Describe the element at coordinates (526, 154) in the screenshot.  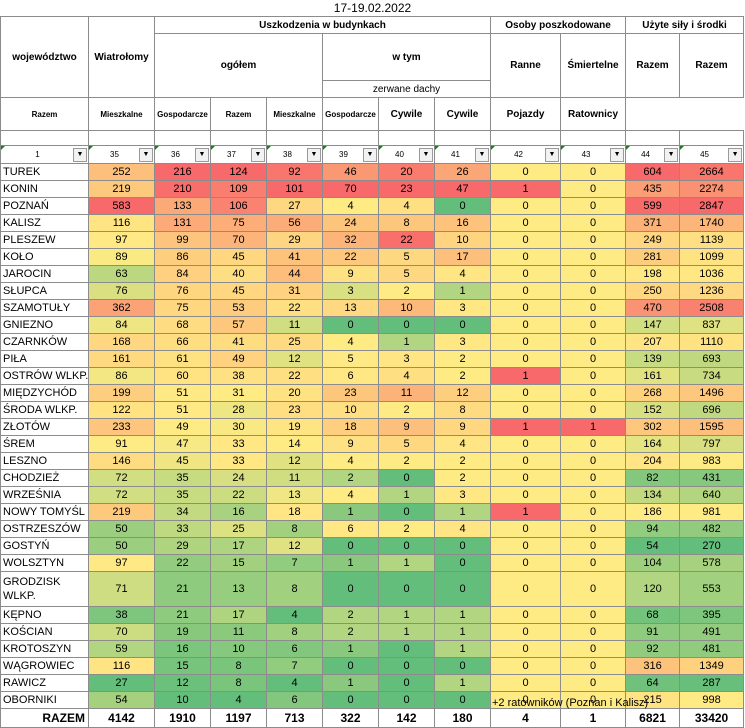
I see `column-filter-cell: 42 ▼` at that location.